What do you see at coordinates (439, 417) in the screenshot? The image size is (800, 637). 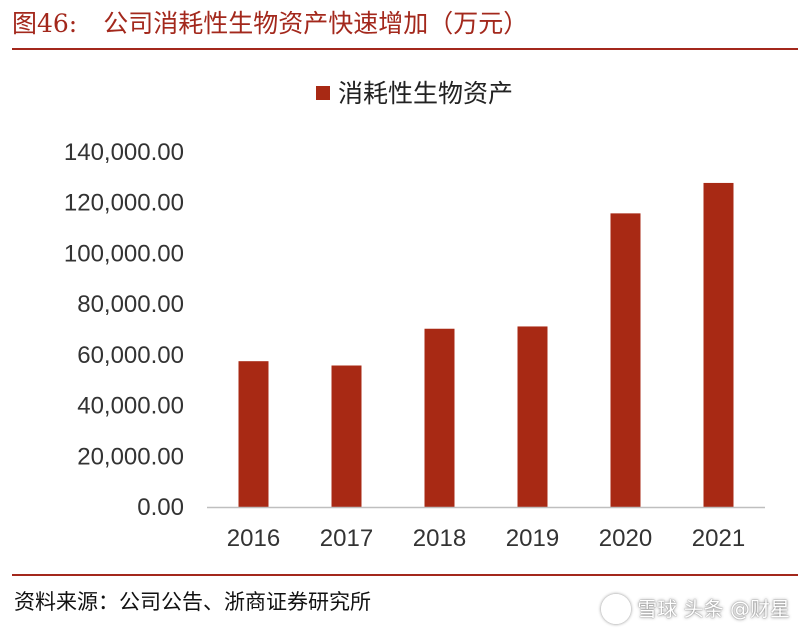 I see `bar-2018` at bounding box center [439, 417].